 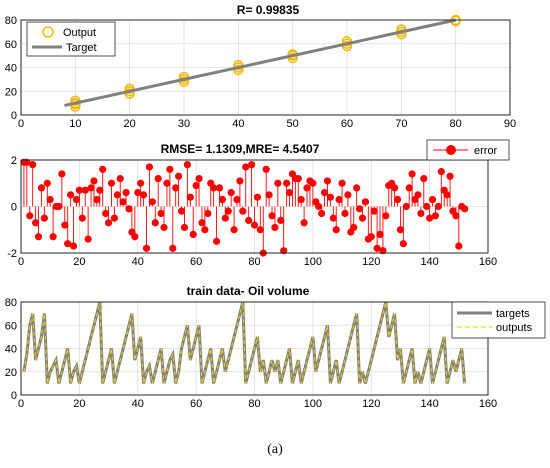 What do you see at coordinates (14, 161) in the screenshot?
I see `y-tick-label: 2` at bounding box center [14, 161].